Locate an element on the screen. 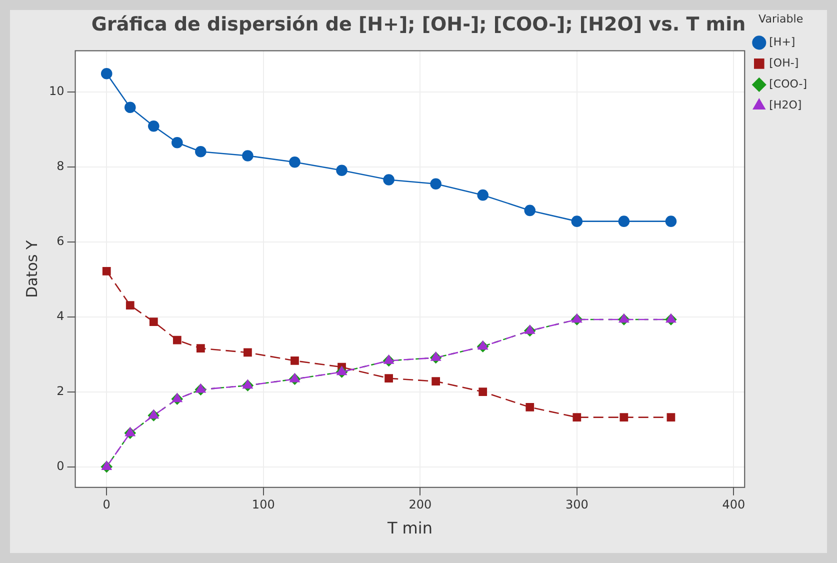 The height and width of the screenshot is (563, 837). legend-label: [H2O] is located at coordinates (785, 105).